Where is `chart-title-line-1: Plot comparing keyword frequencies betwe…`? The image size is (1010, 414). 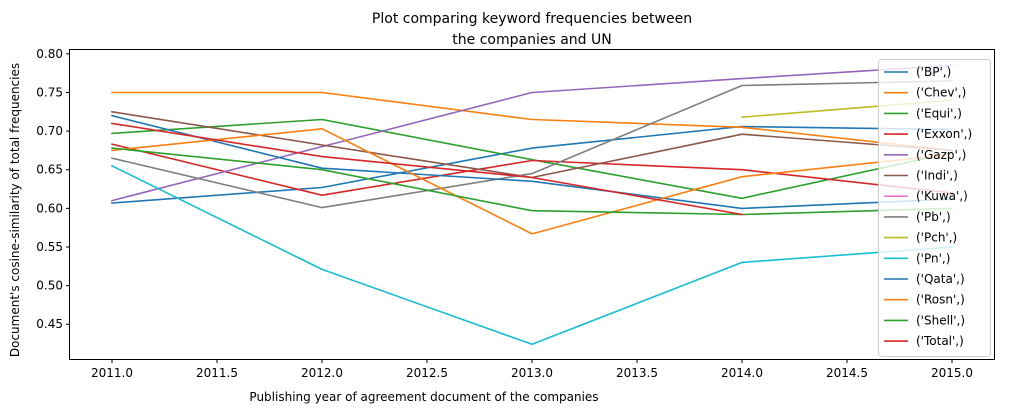
chart-title-line-1: Plot comparing keyword frequencies betwe… is located at coordinates (532, 19).